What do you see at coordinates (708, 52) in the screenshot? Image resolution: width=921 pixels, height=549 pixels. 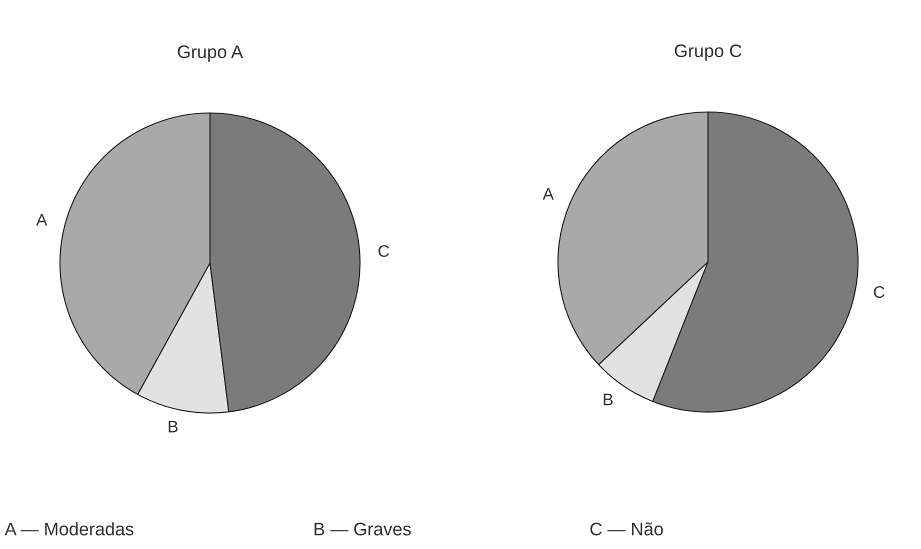 I see `chart-title: Grupo C` at bounding box center [708, 52].